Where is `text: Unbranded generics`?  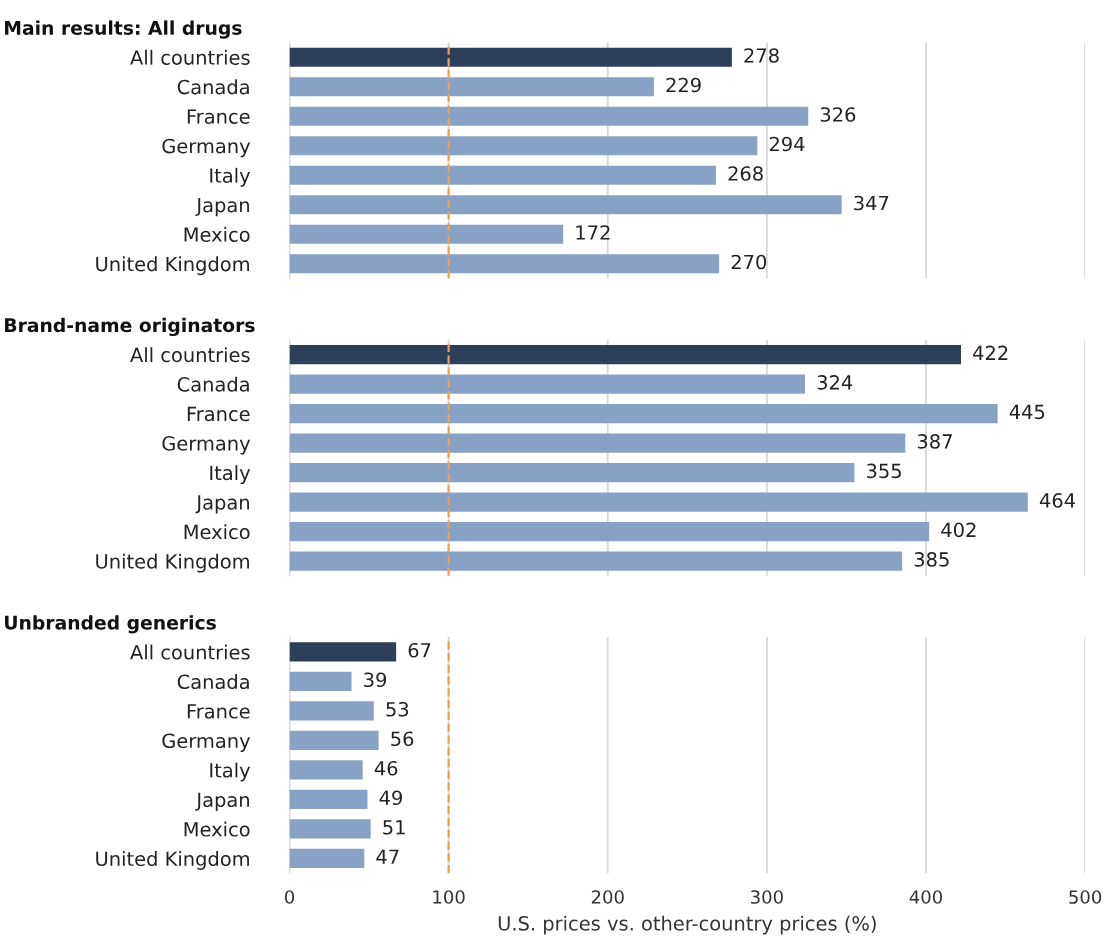
text: Unbranded generics is located at coordinates (110, 624).